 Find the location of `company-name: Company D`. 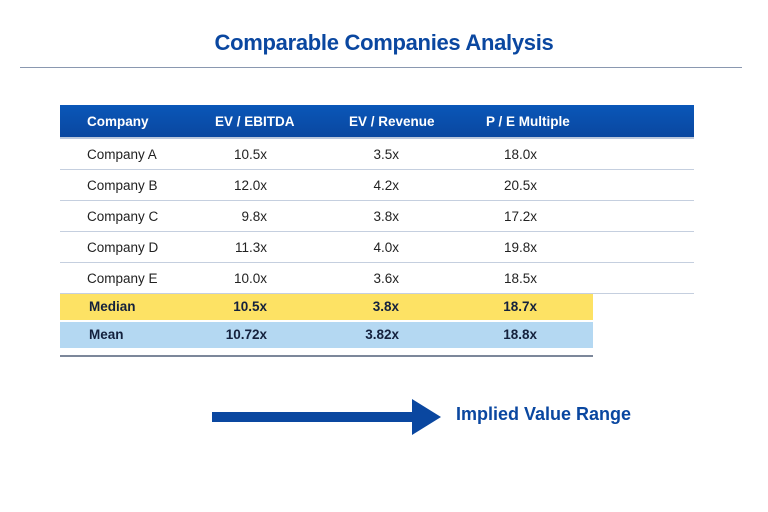

company-name: Company D is located at coordinates (123, 247).